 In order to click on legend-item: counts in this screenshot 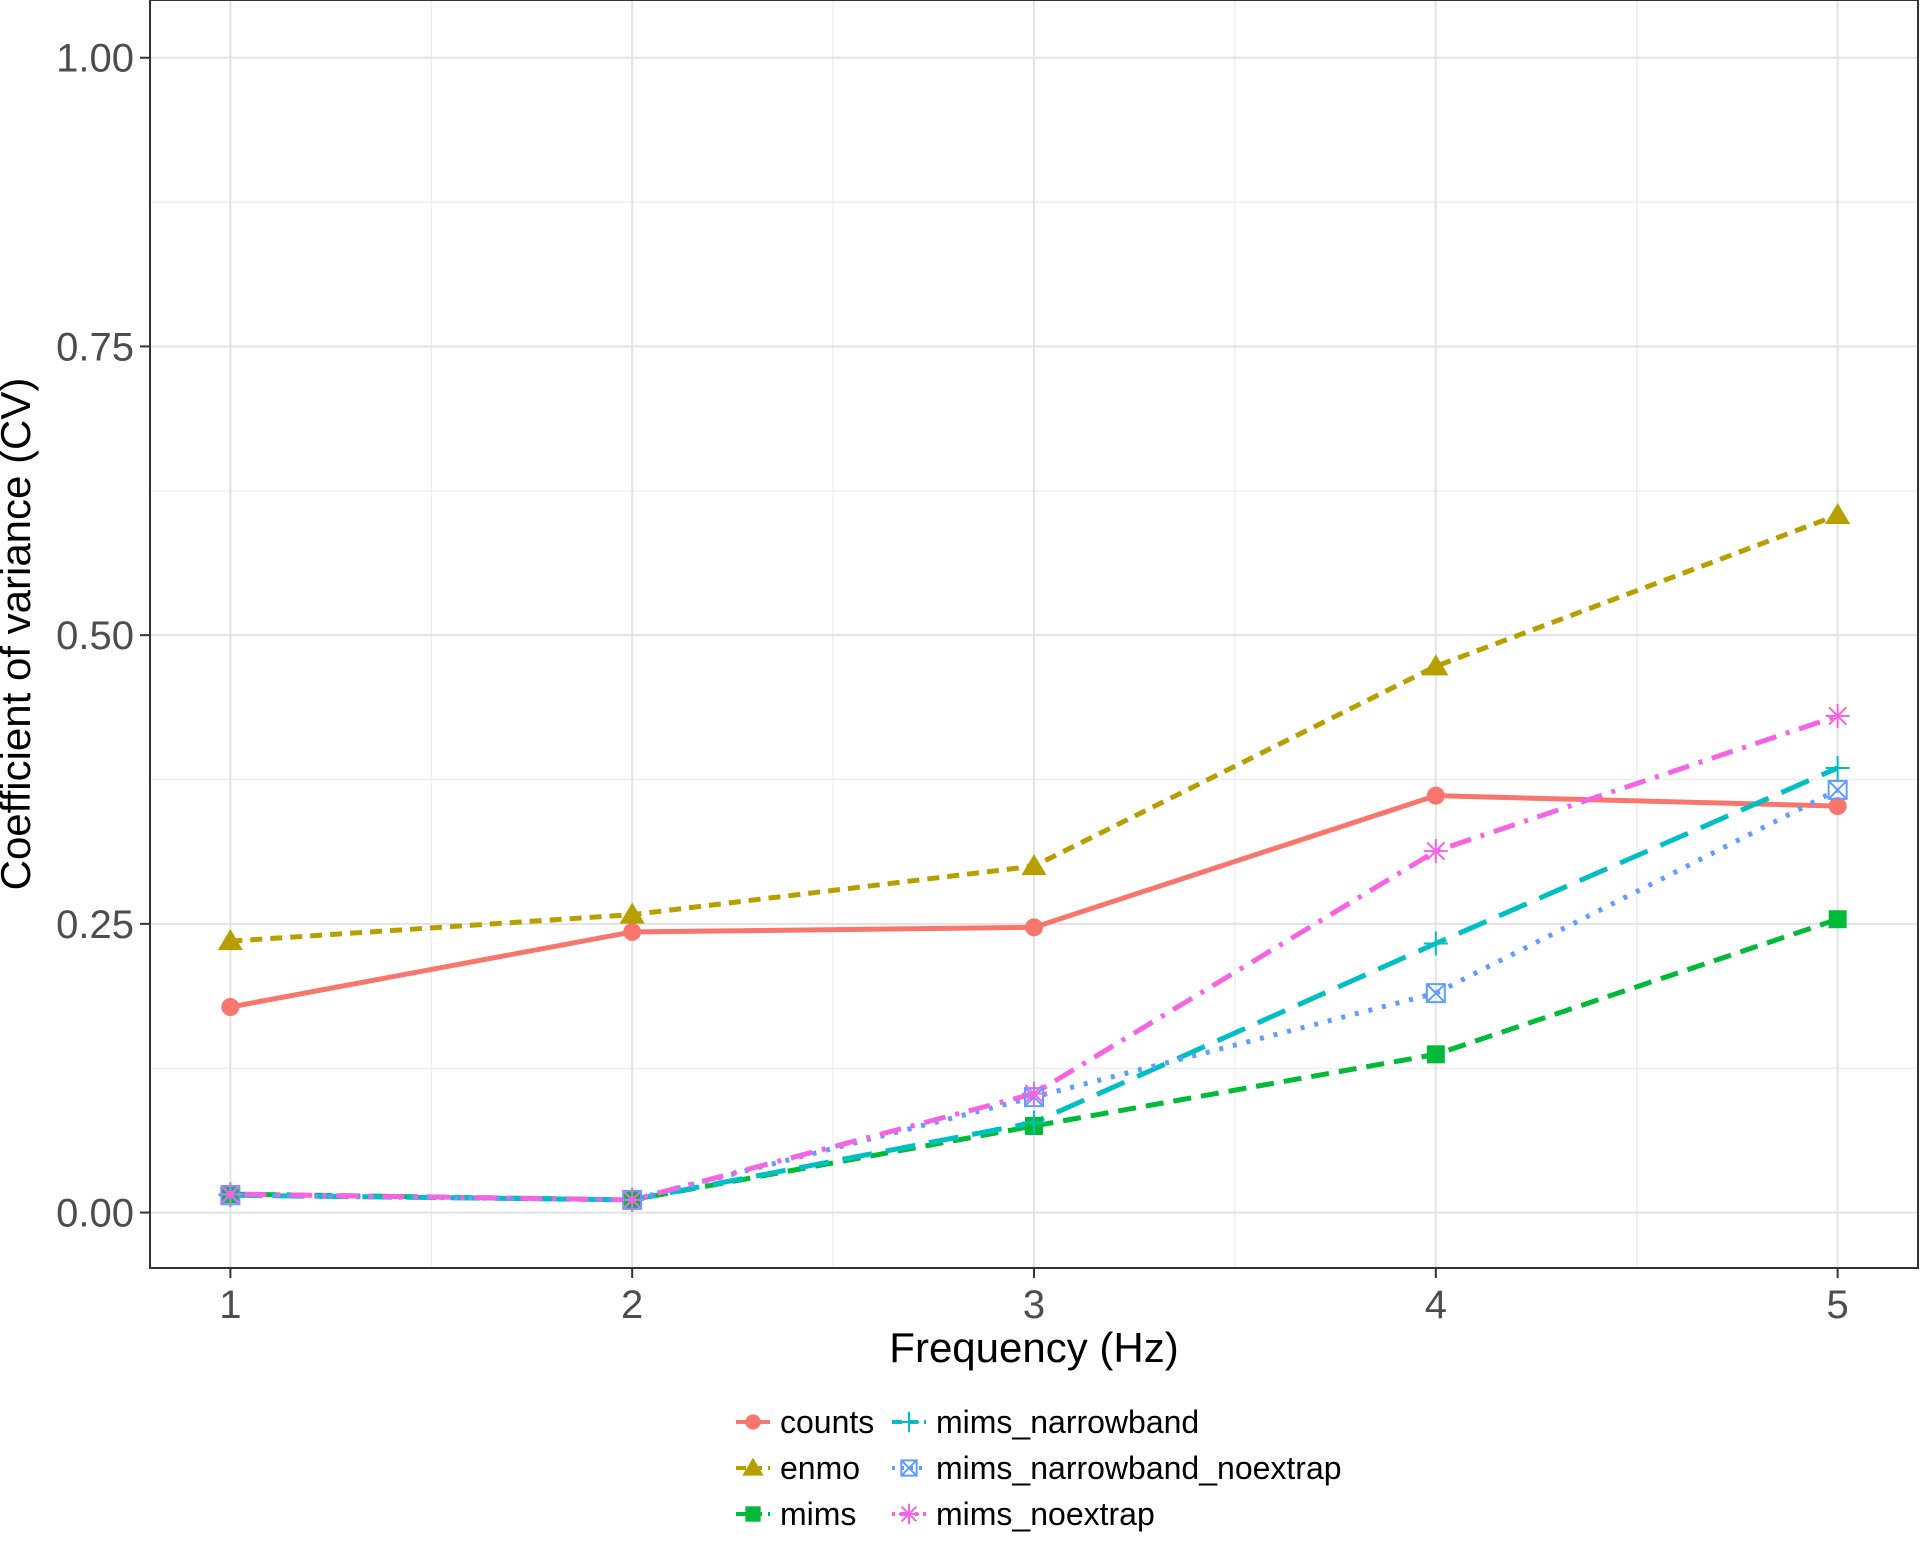, I will do `click(805, 1422)`.